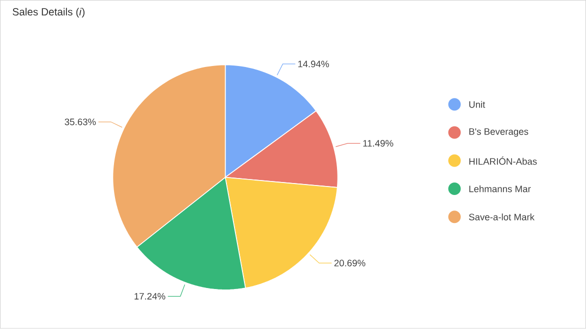 This screenshot has width=586, height=329. What do you see at coordinates (500, 189) in the screenshot?
I see `legend-label: Lehmanns Mar` at bounding box center [500, 189].